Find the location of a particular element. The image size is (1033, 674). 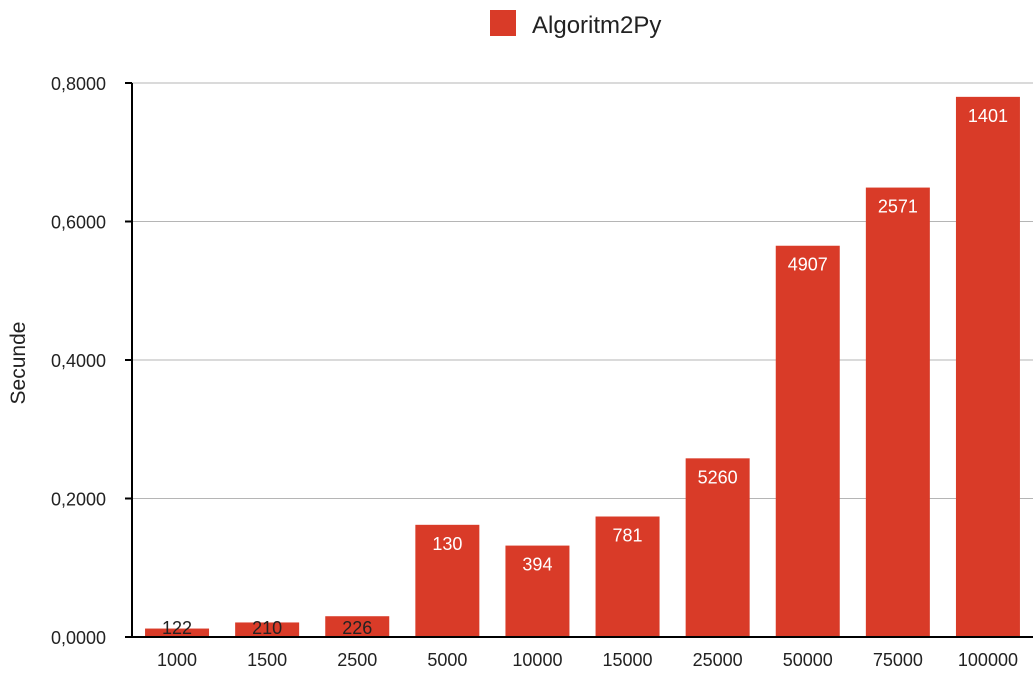

x-tick-label: 75000 is located at coordinates (898, 659).